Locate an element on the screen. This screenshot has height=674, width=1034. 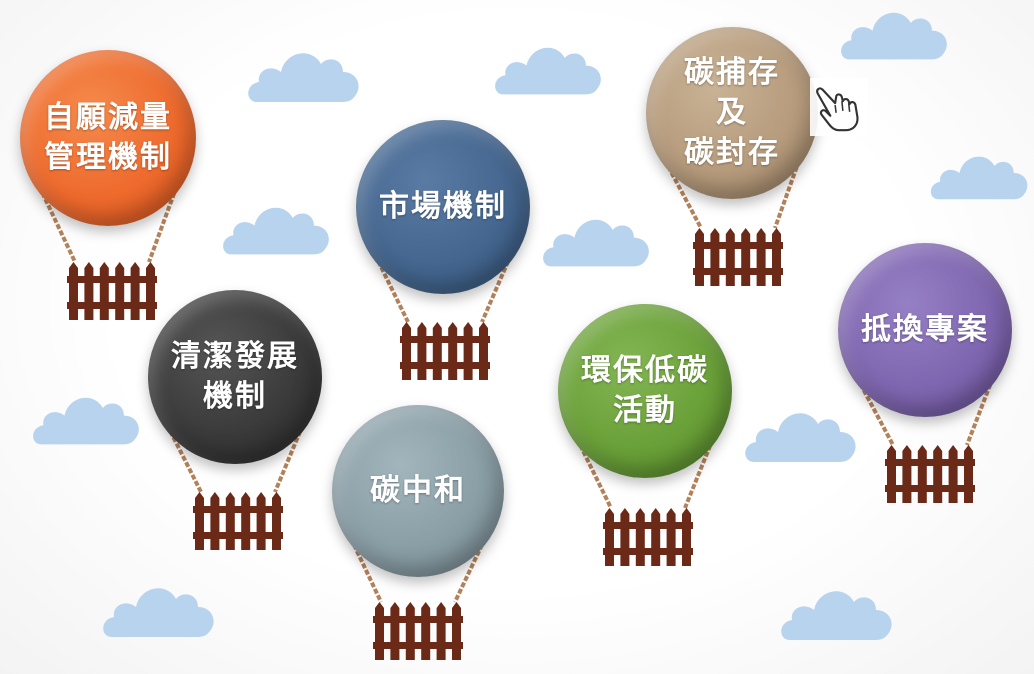
balloon-label-line: 市場機制 is located at coordinates (443, 206).